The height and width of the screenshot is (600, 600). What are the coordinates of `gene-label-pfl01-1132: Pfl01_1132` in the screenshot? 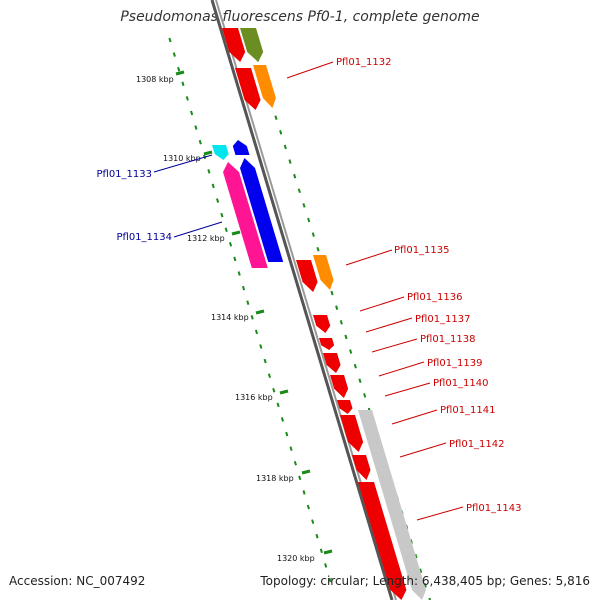 It's located at (364, 62).